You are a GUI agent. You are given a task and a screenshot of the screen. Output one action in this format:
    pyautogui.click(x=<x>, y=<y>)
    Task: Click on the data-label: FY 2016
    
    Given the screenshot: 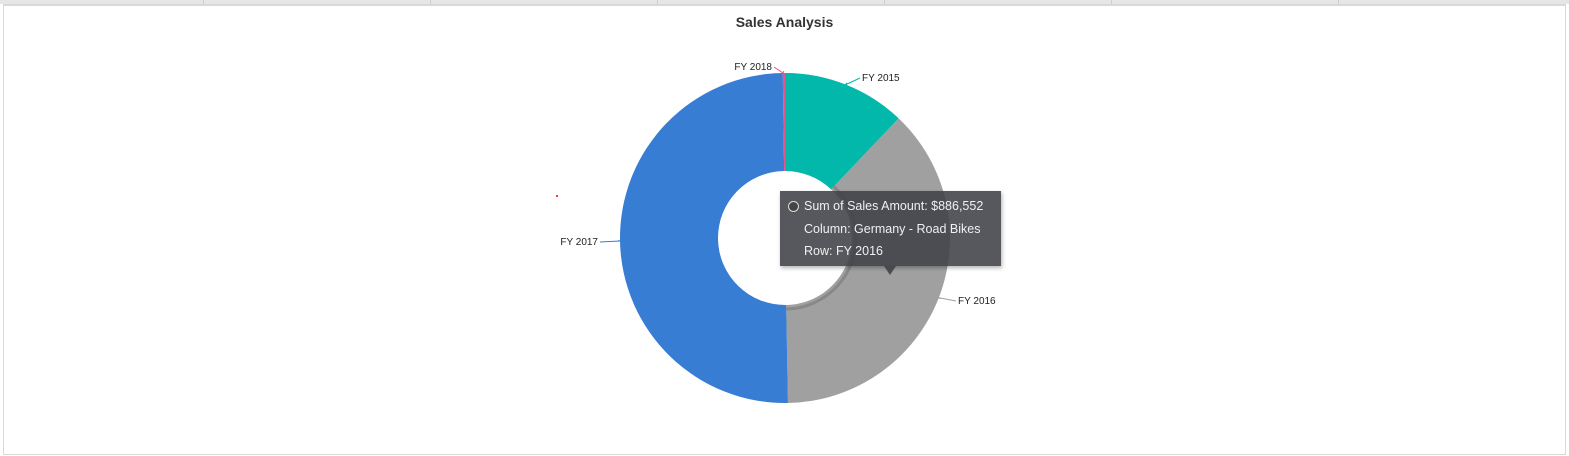 What is the action you would take?
    pyautogui.click(x=977, y=301)
    